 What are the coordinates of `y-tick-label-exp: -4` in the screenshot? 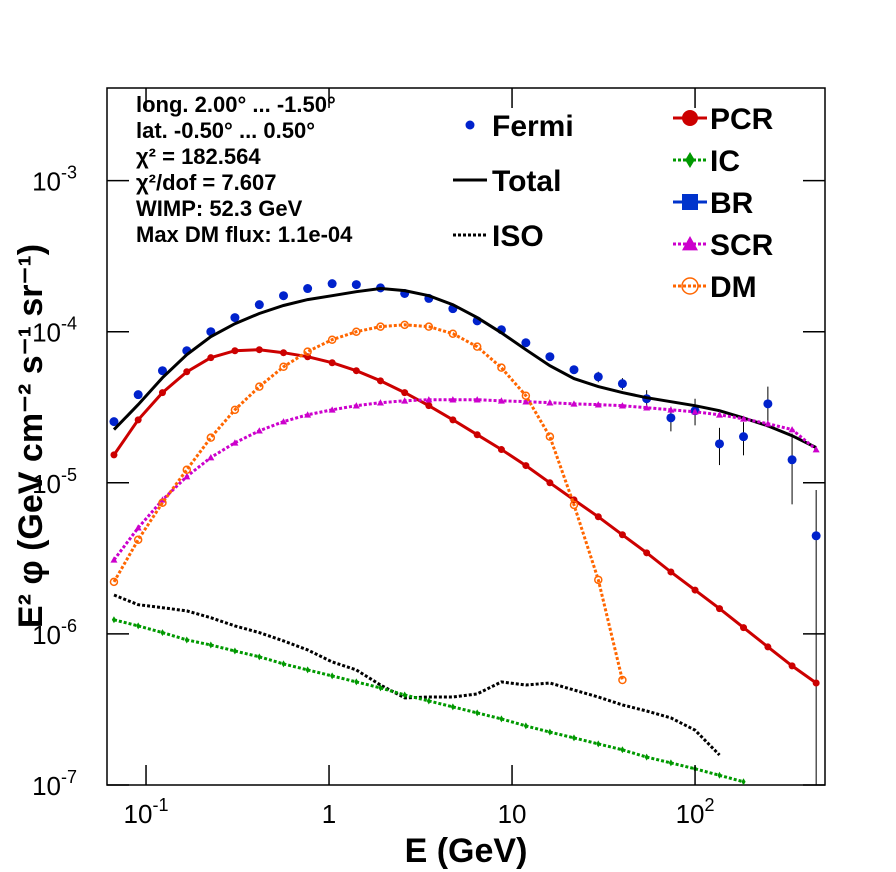 It's located at (69, 324).